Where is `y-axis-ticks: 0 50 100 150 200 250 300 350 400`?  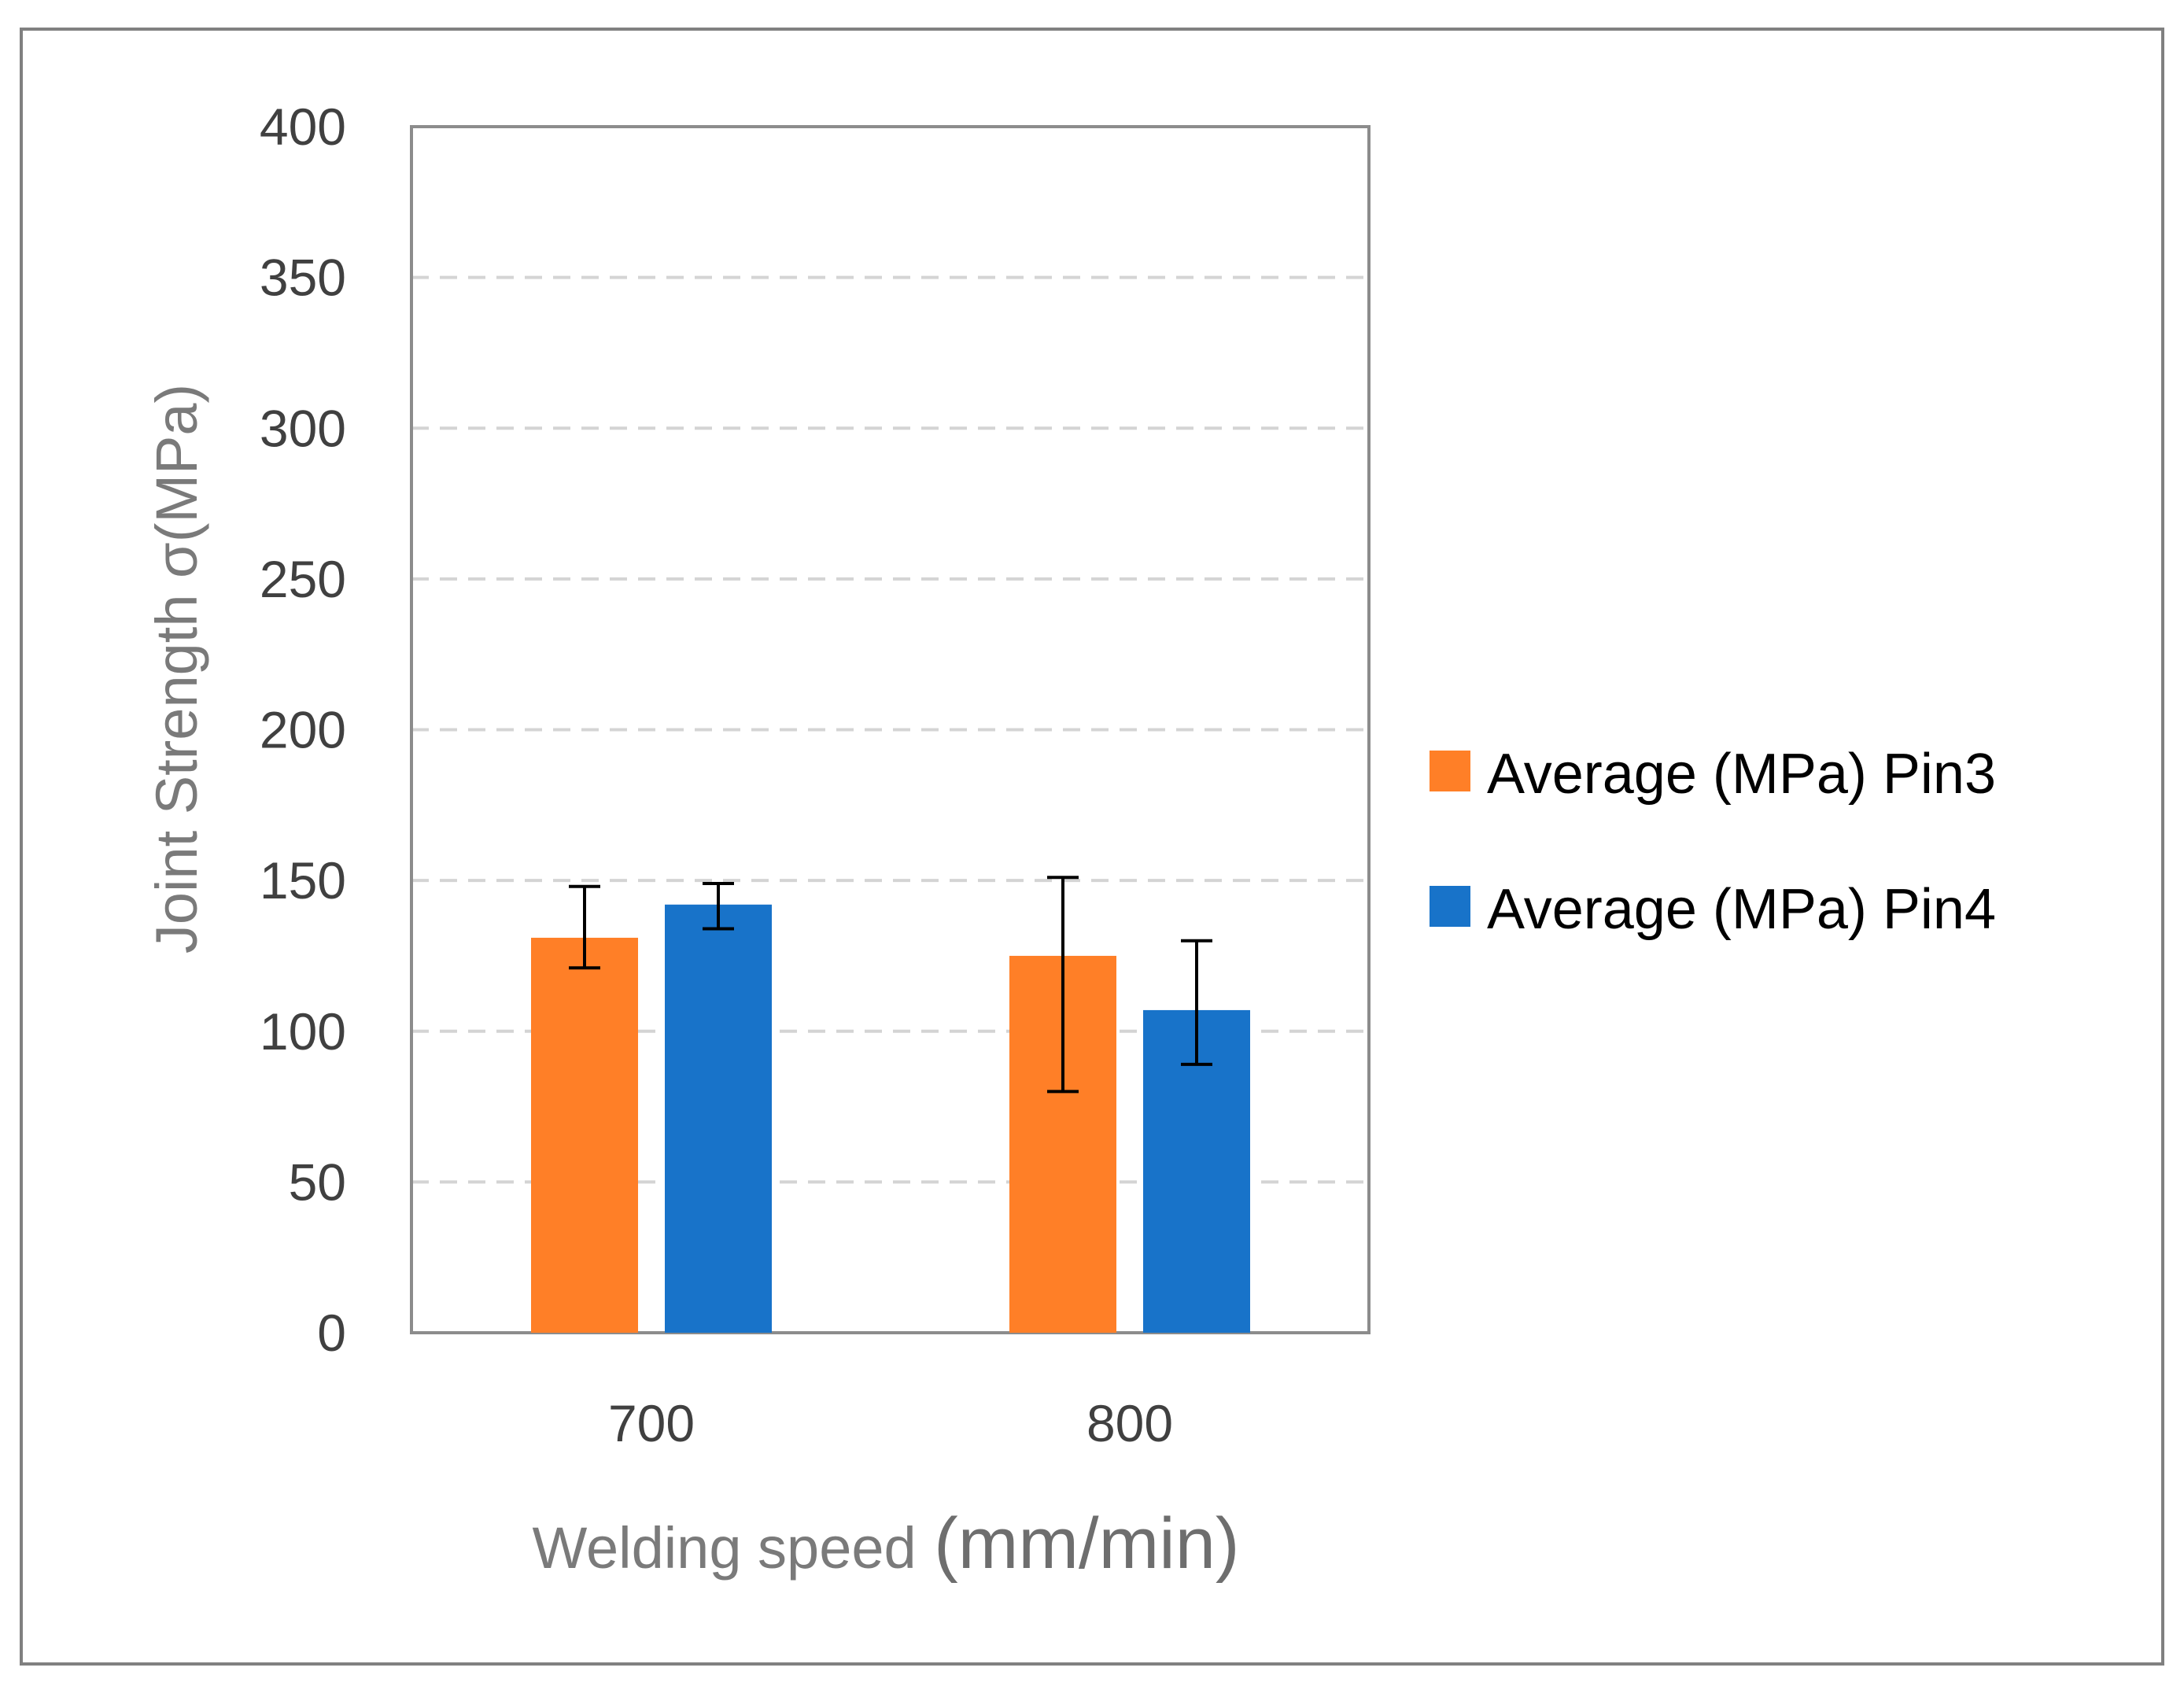
y-axis-ticks: 0 50 100 150 200 250 300 350 400 is located at coordinates (303, 730).